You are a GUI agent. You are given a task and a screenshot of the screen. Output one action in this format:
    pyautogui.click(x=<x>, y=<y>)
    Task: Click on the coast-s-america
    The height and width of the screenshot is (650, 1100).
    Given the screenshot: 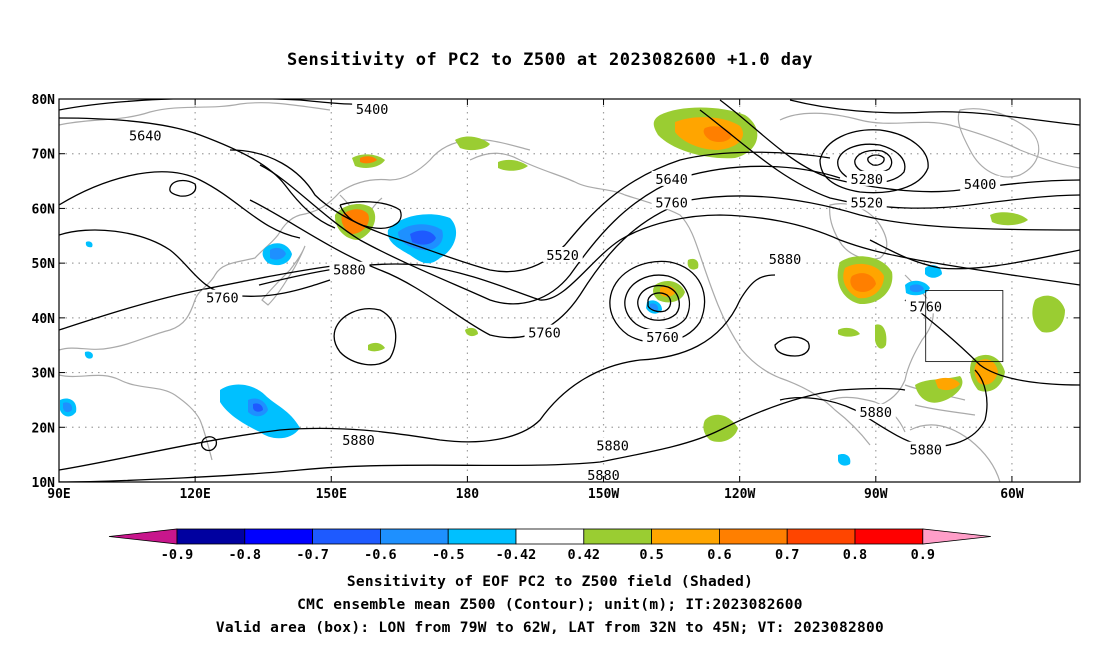 What is the action you would take?
    pyautogui.click(x=955, y=453)
    